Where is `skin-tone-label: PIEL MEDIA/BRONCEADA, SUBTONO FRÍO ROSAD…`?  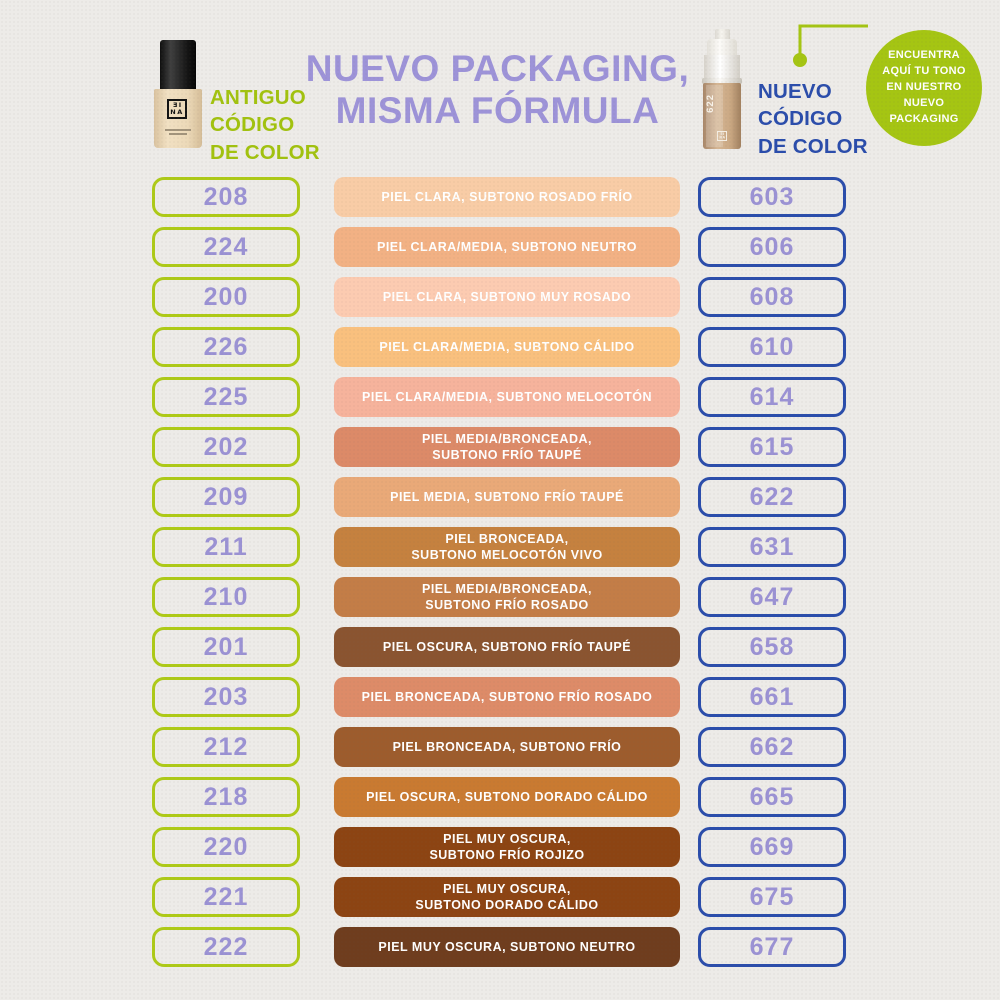 skin-tone-label: PIEL MEDIA/BRONCEADA, SUBTONO FRÍO ROSAD… is located at coordinates (506, 596).